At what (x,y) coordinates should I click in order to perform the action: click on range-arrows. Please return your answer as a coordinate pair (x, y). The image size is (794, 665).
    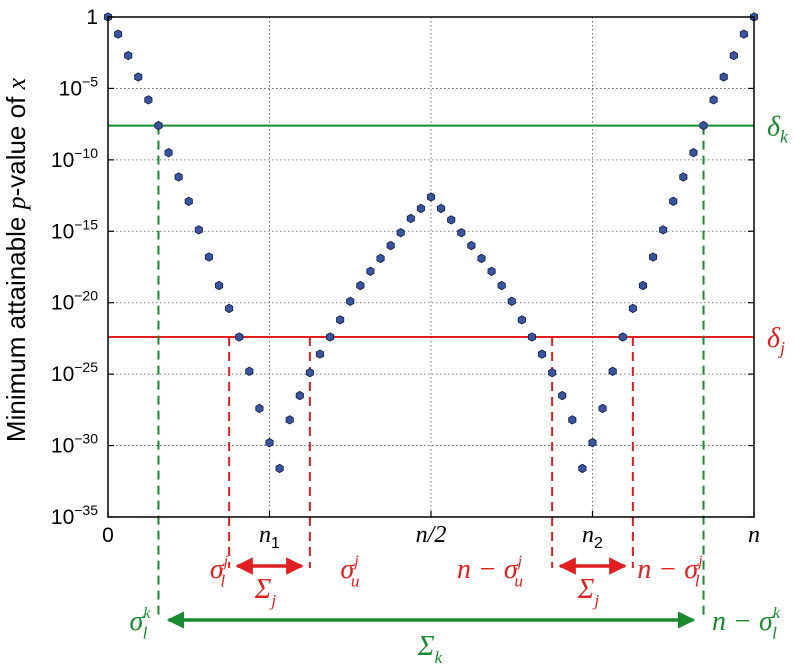
    Looking at the image, I should click on (431, 593).